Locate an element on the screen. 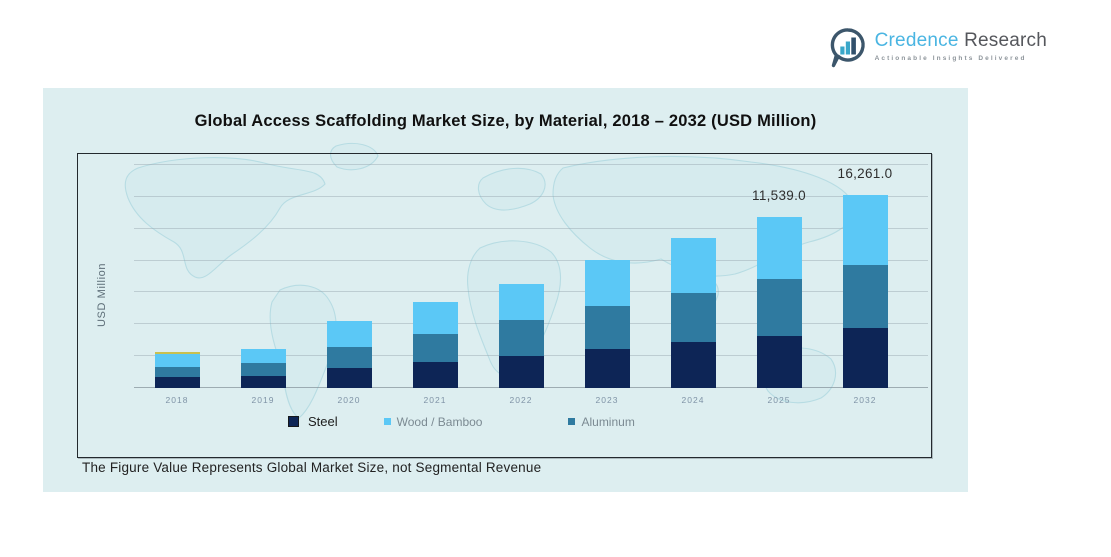 The width and height of the screenshot is (1111, 557). bar-group-2018: 2018 is located at coordinates (177, 278).